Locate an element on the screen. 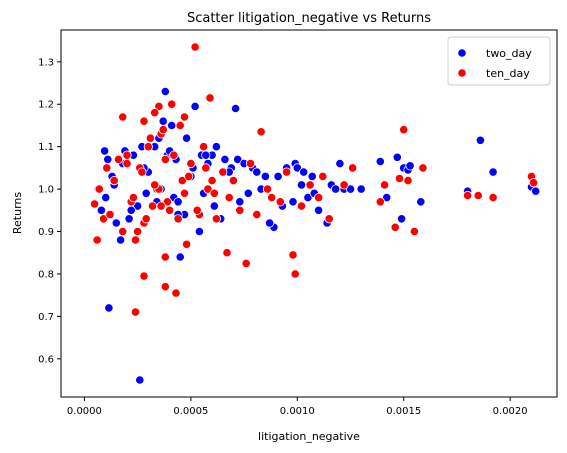 This screenshot has width=567, height=453. y-tick-label: 0.9 is located at coordinates (46, 232).